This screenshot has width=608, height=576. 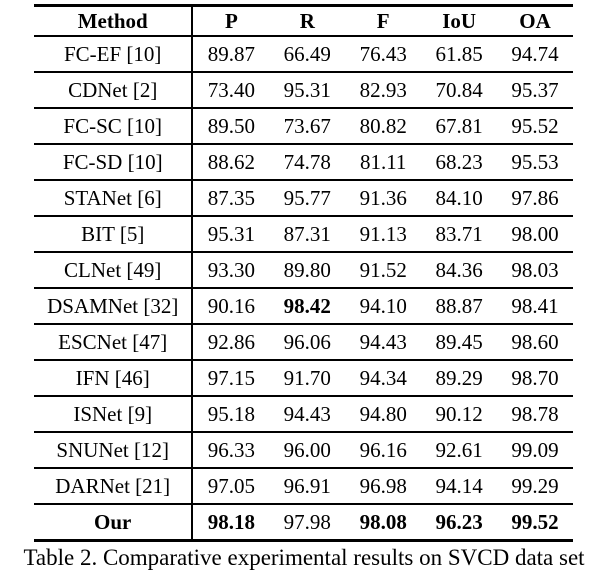 I want to click on value-cell: 73.40, so click(x=230, y=90).